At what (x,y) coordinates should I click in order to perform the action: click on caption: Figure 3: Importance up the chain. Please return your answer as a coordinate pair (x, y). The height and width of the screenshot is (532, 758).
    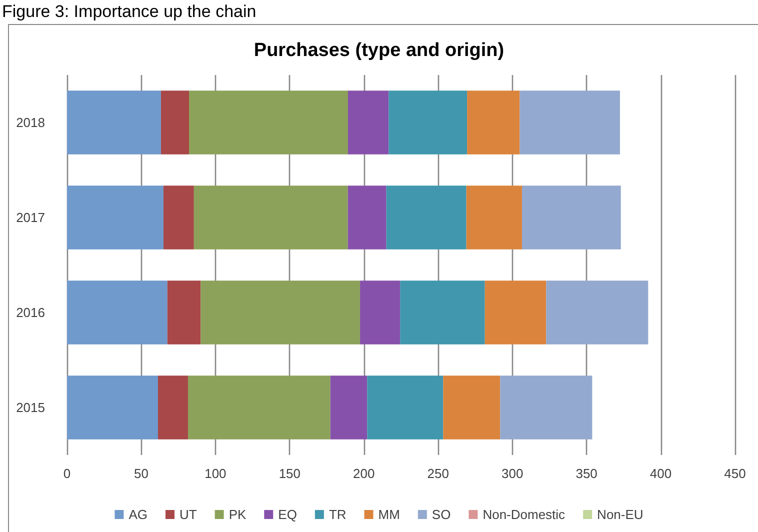
    Looking at the image, I should click on (129, 11).